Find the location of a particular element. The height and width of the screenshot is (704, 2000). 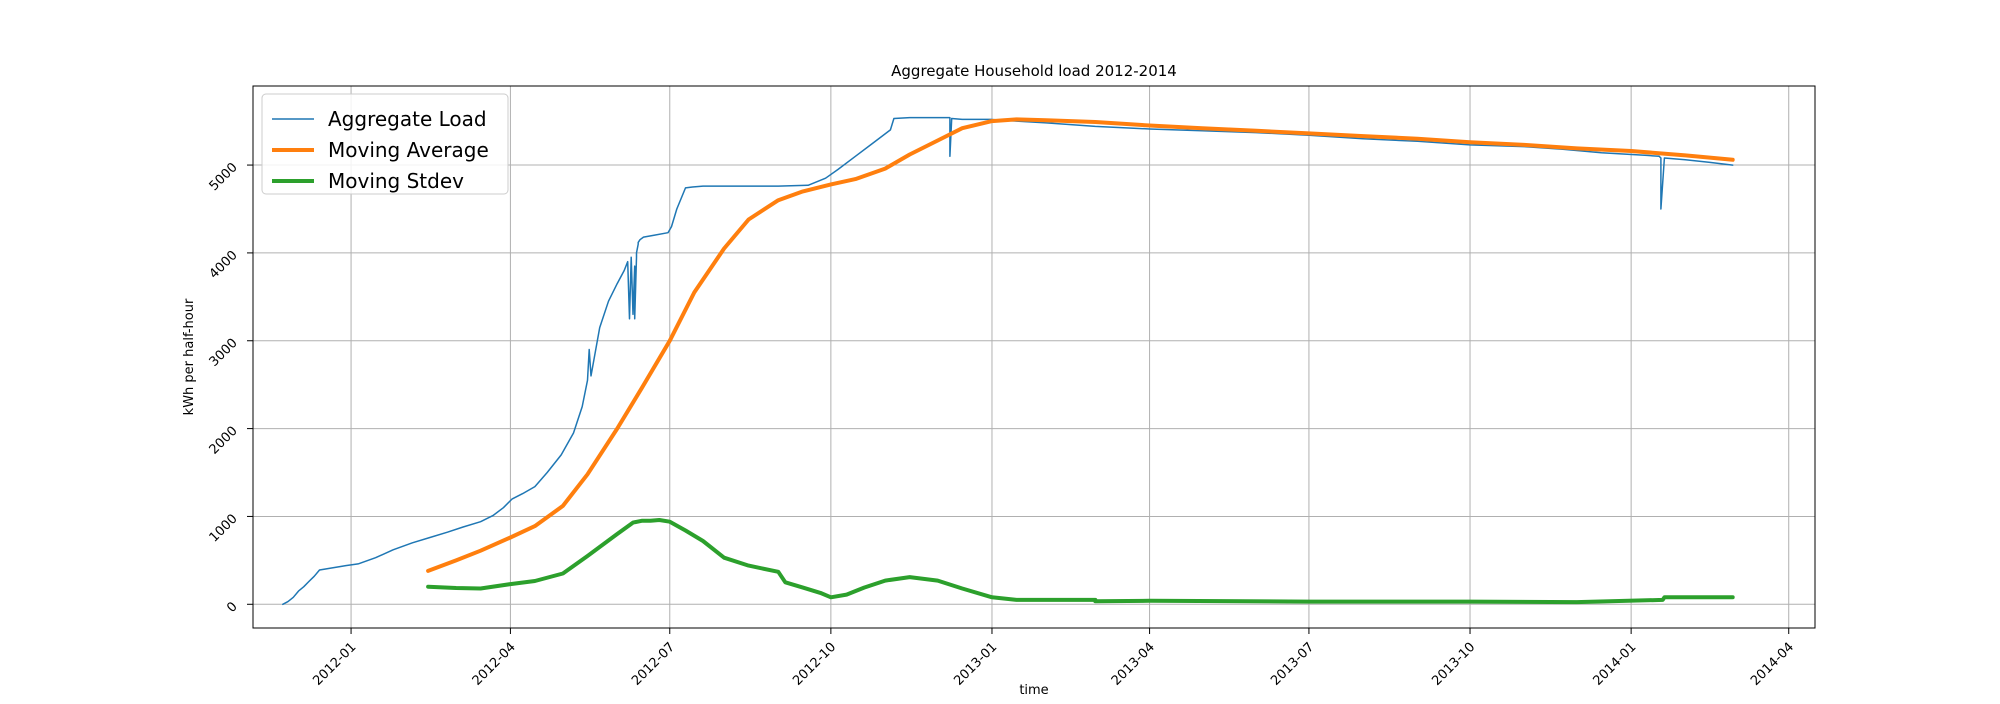

legend-label: Moving Stdev is located at coordinates (396, 181).